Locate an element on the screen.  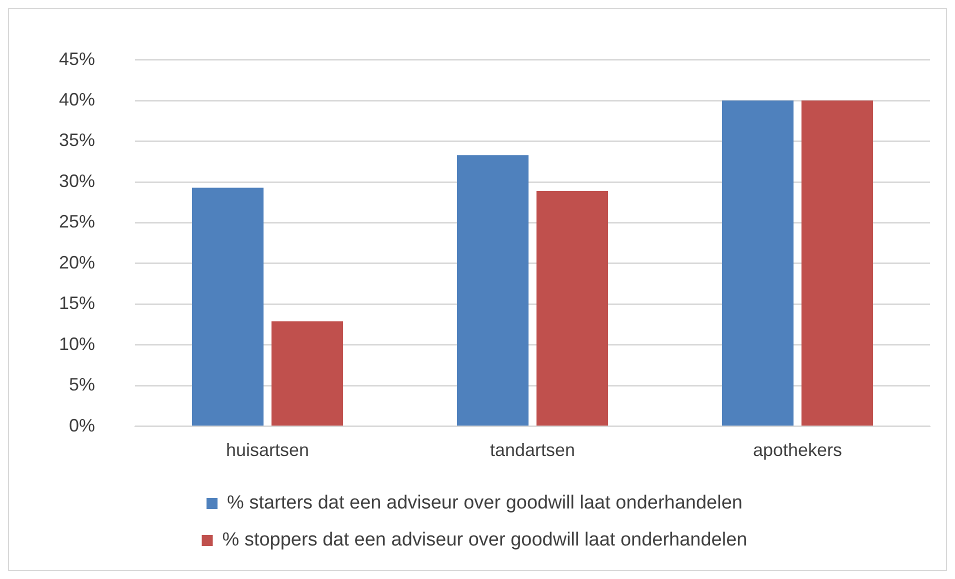
legend-label: % starters dat een adviseur over goodwill laat onderhandelen is located at coordinates (484, 503).